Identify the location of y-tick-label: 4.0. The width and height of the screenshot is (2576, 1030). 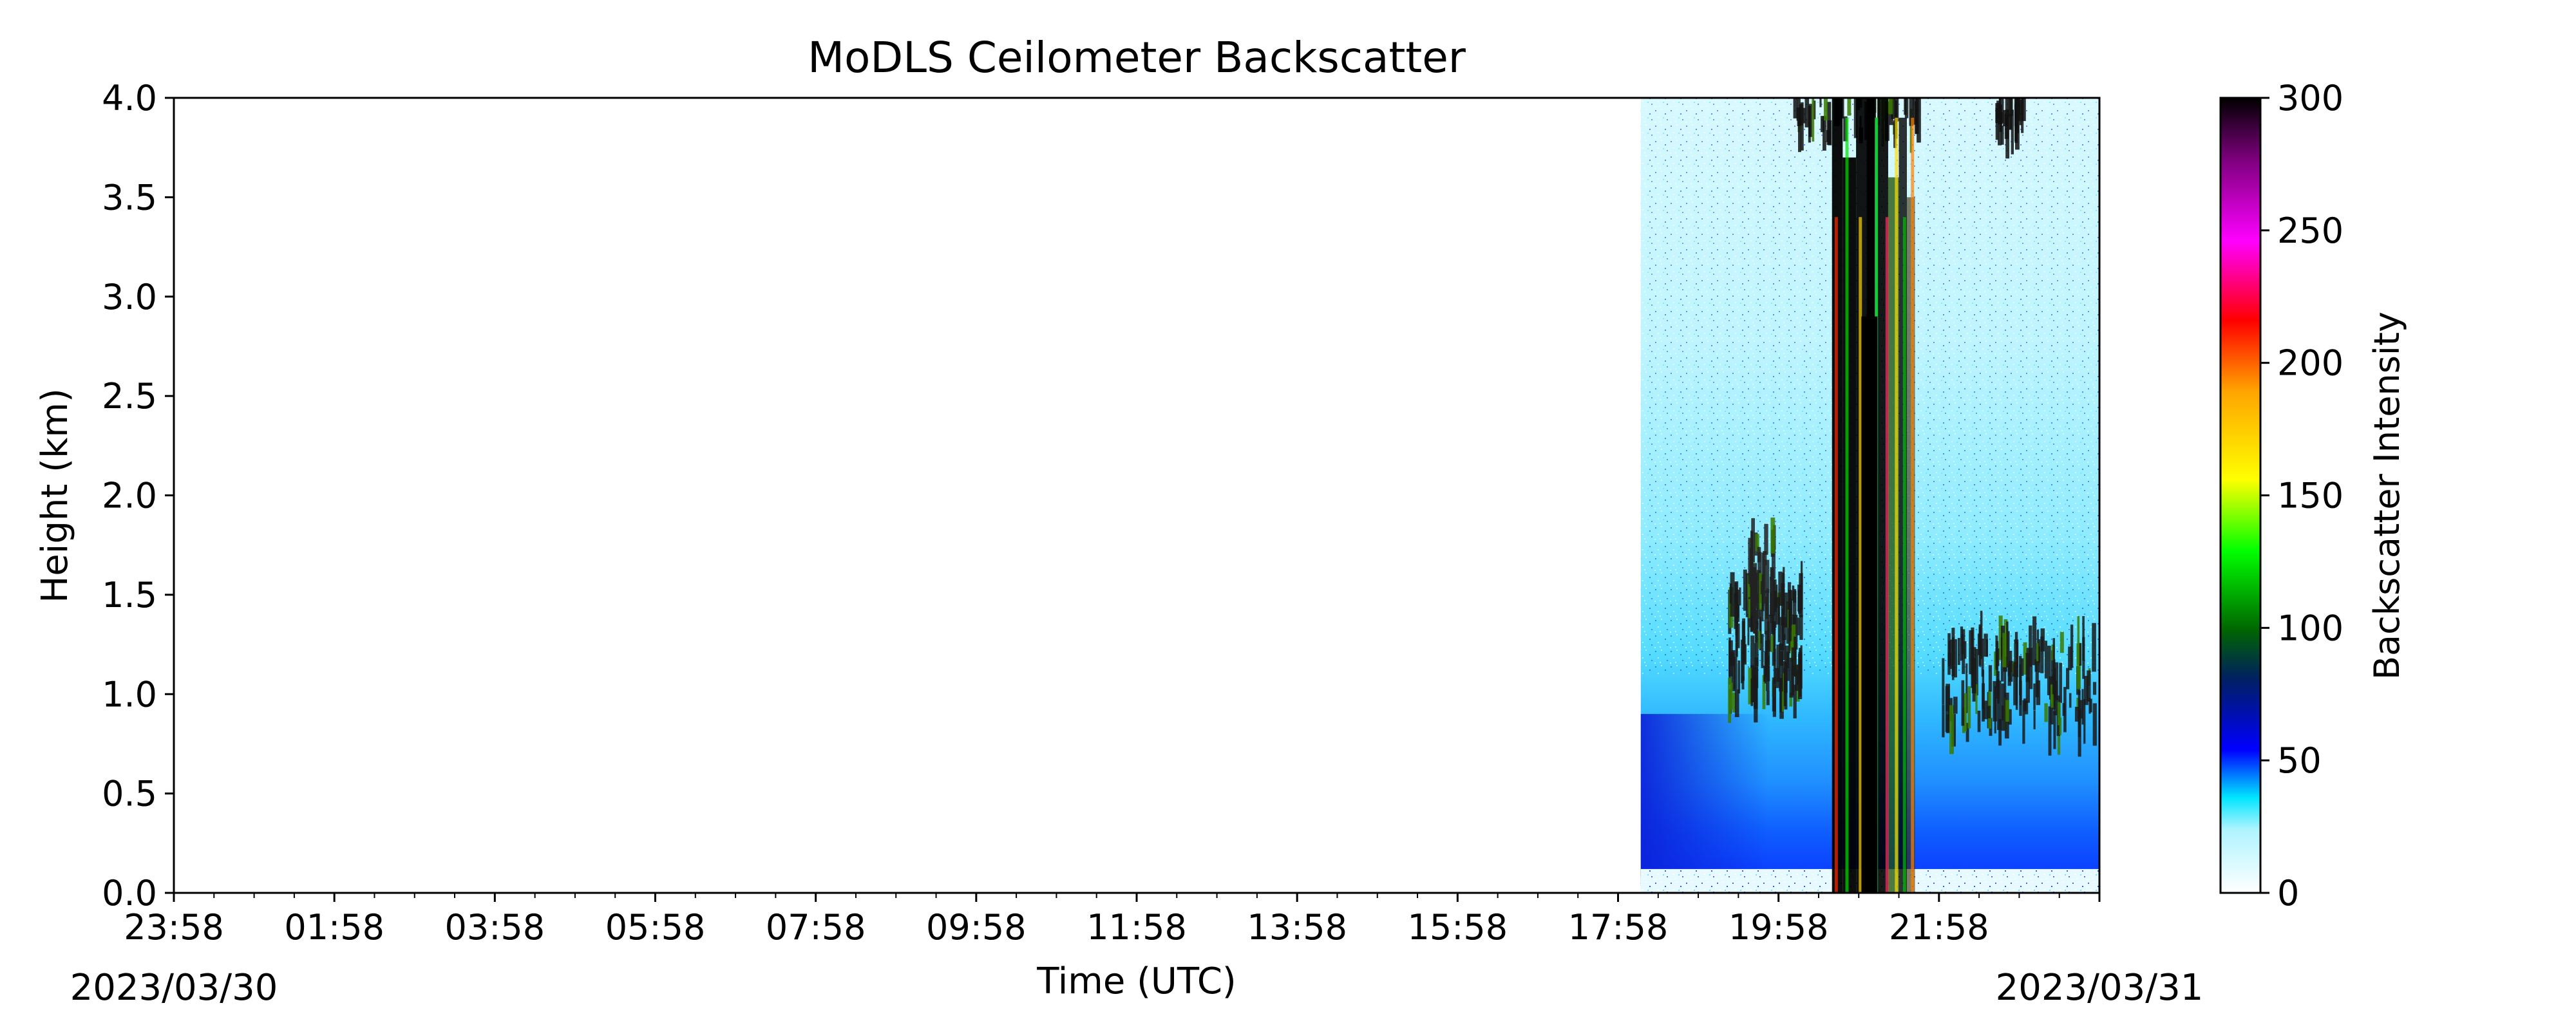
(129, 98).